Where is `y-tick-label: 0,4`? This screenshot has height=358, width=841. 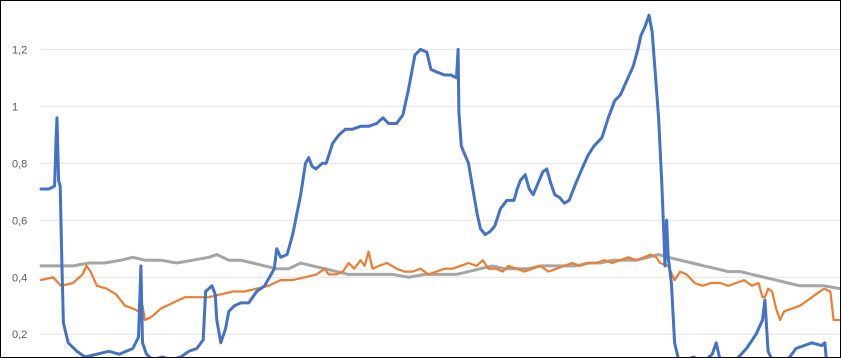
y-tick-label: 0,4 is located at coordinates (19, 278).